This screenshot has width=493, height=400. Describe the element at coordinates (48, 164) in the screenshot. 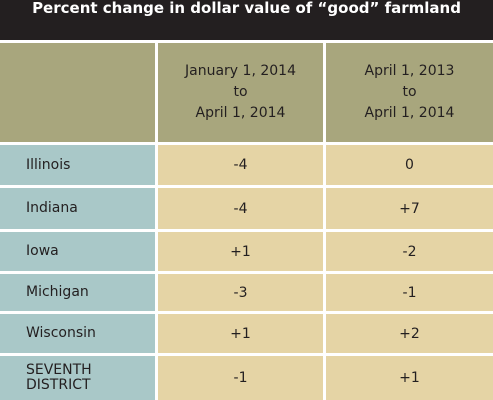

I see `row-label-text: Illinois` at that location.